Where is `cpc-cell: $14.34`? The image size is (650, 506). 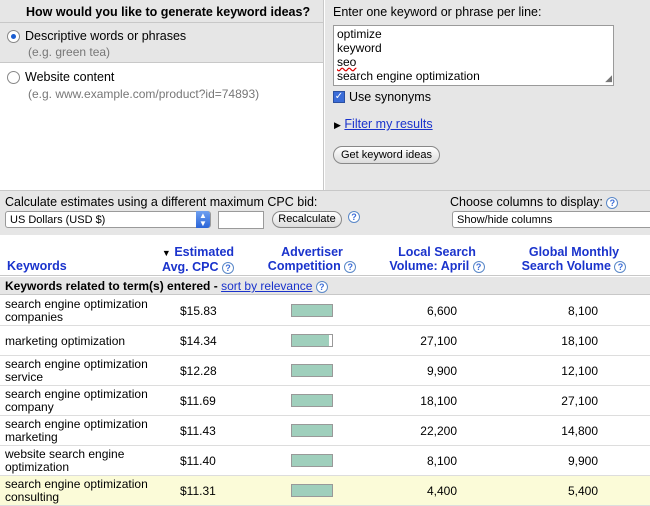
cpc-cell: $14.34 is located at coordinates (198, 341).